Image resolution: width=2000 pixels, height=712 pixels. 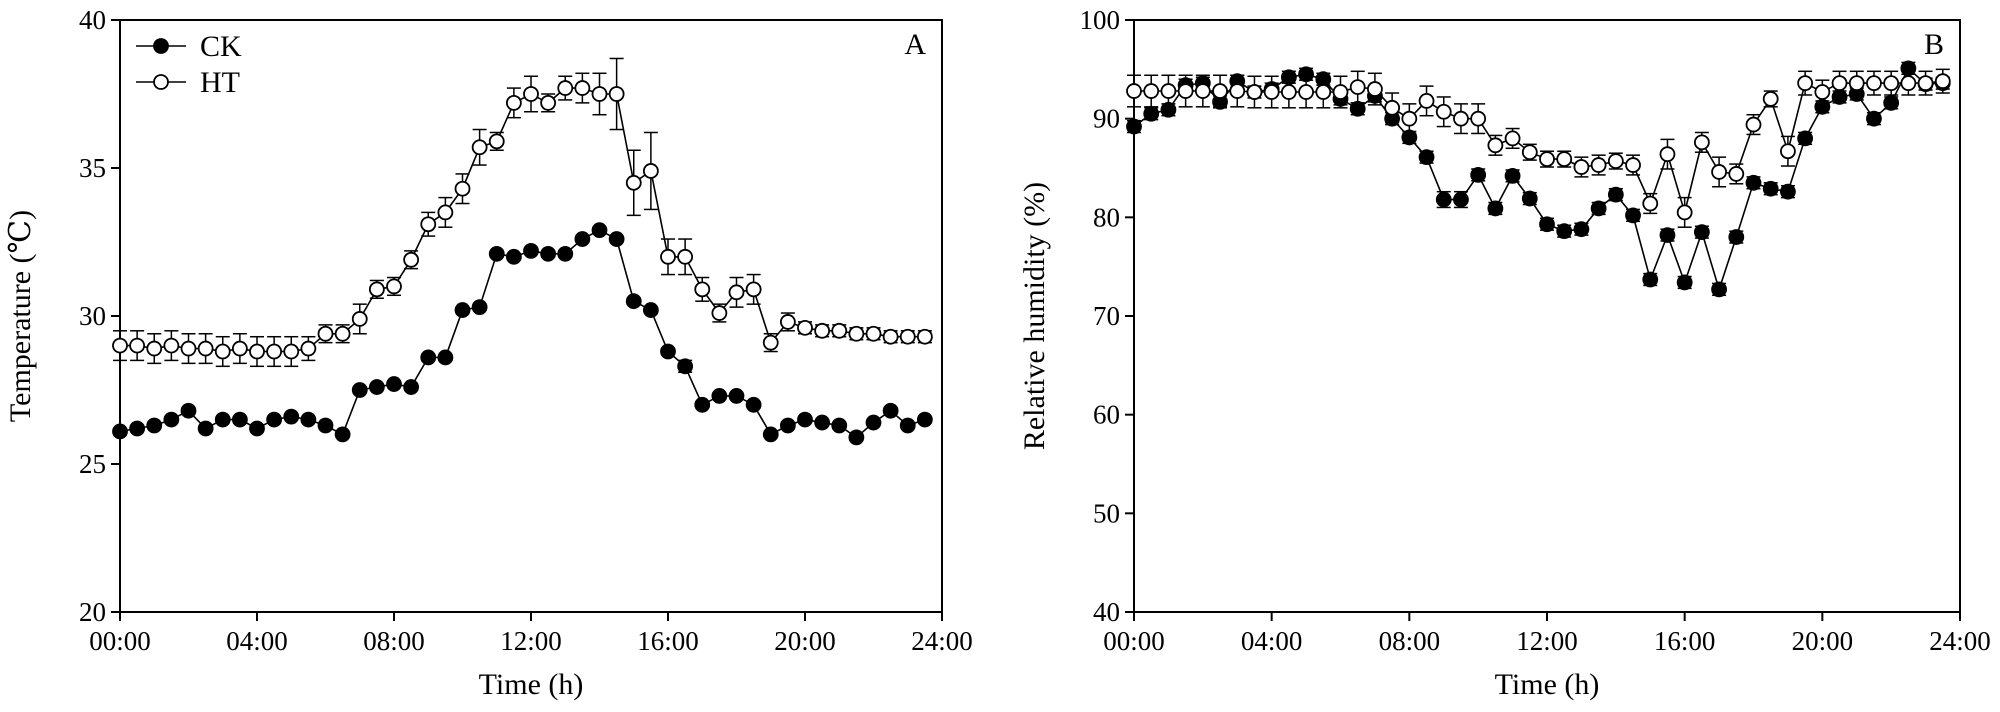 What do you see at coordinates (1934, 44) in the screenshot?
I see `panel-label: B` at bounding box center [1934, 44].